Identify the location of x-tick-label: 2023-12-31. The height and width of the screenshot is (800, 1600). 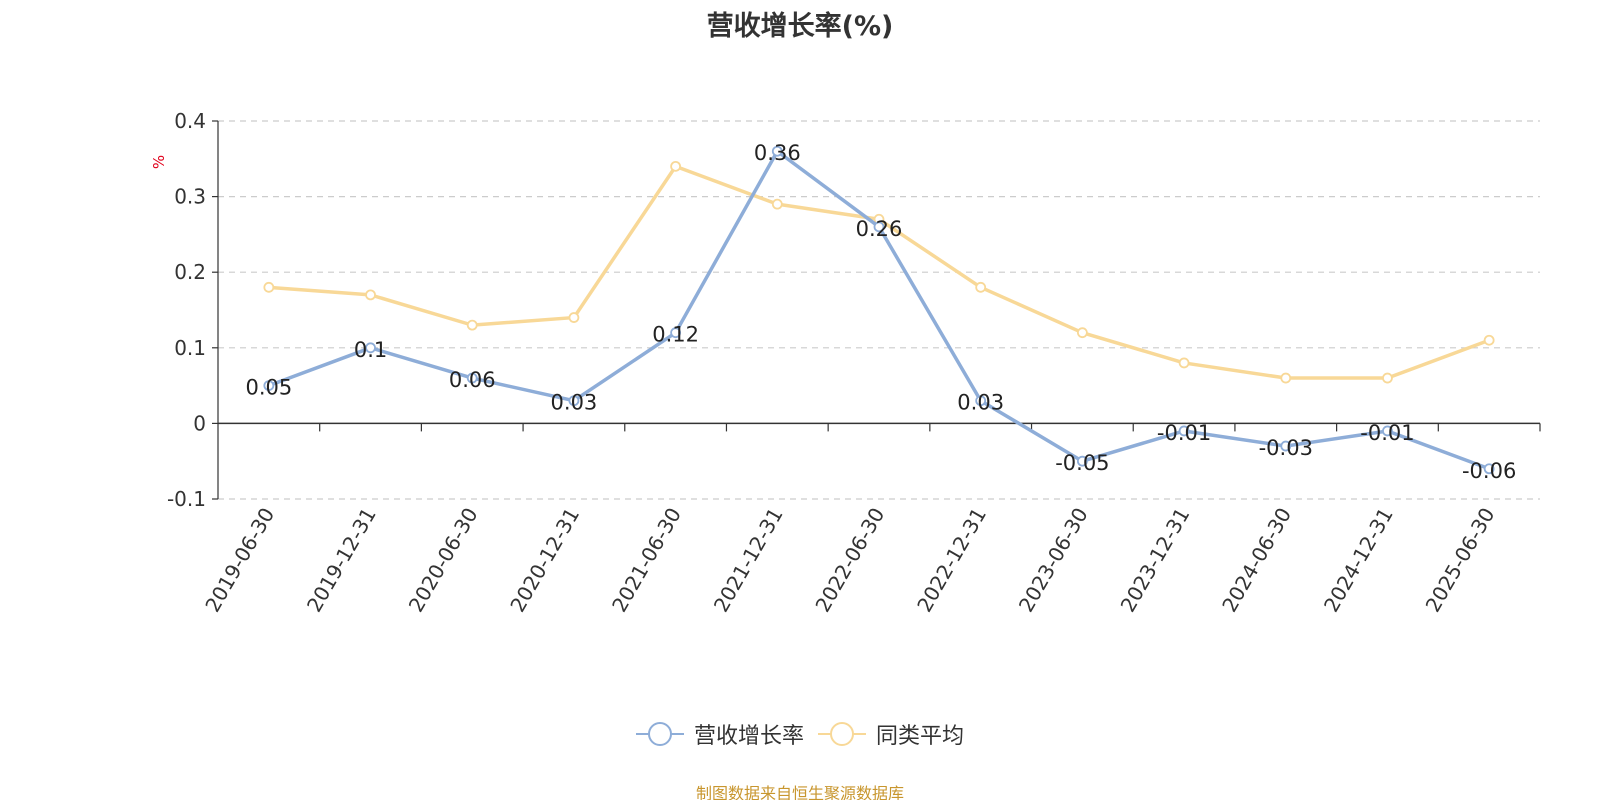
(1155, 560).